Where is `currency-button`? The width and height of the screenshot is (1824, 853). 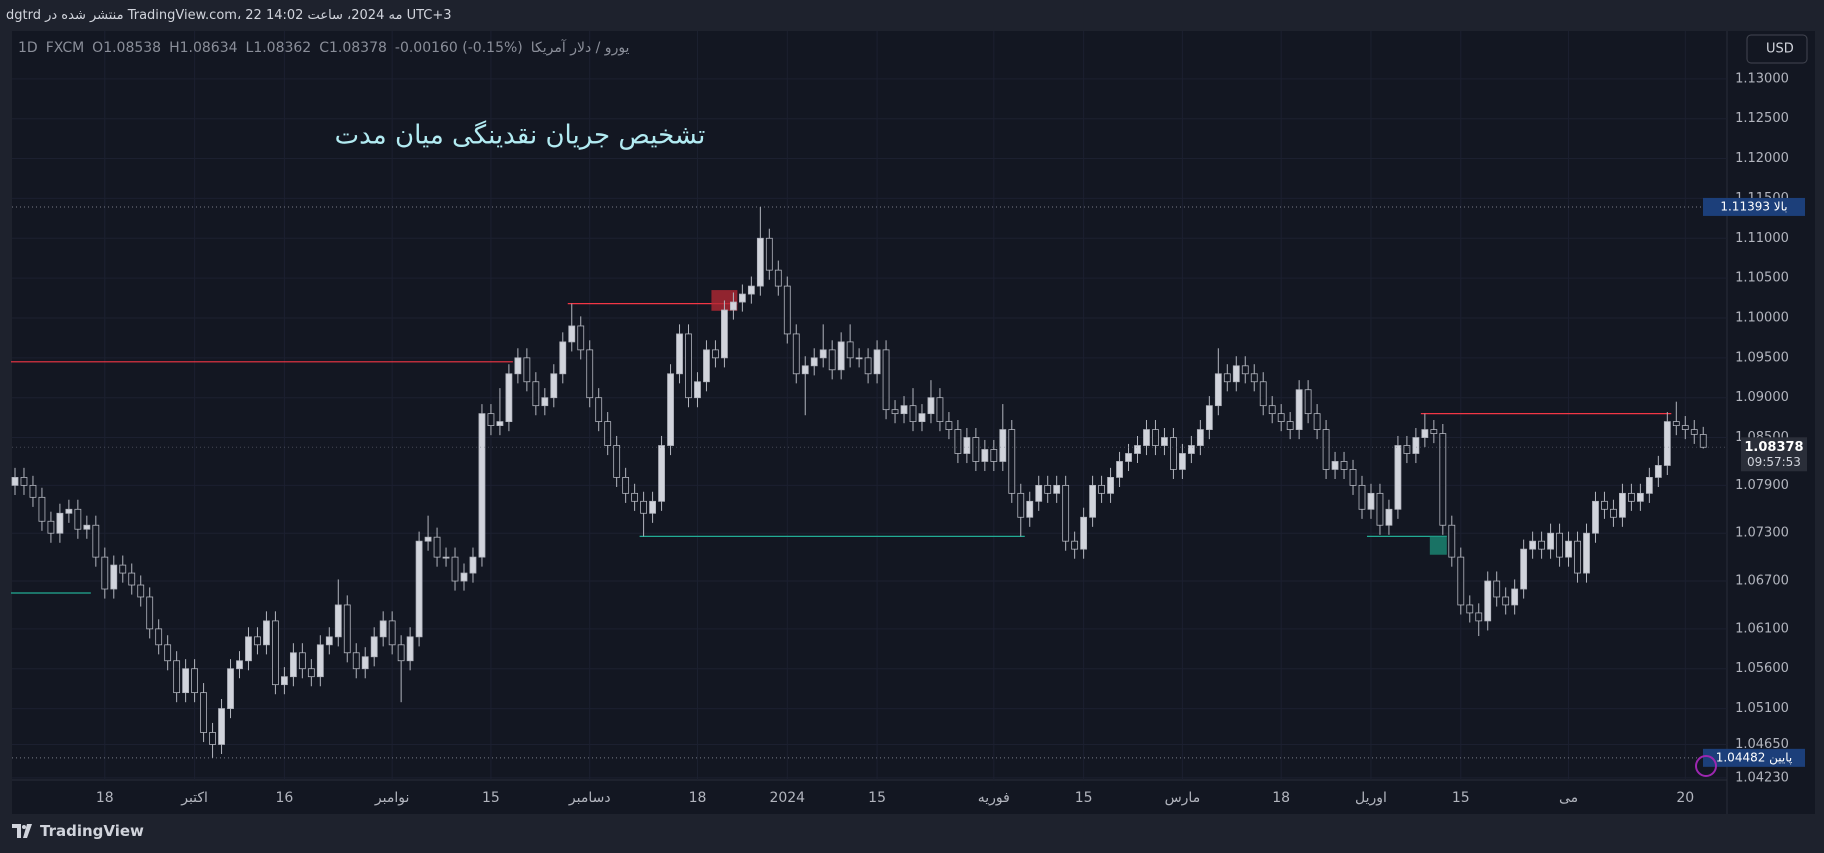 currency-button is located at coordinates (1777, 49).